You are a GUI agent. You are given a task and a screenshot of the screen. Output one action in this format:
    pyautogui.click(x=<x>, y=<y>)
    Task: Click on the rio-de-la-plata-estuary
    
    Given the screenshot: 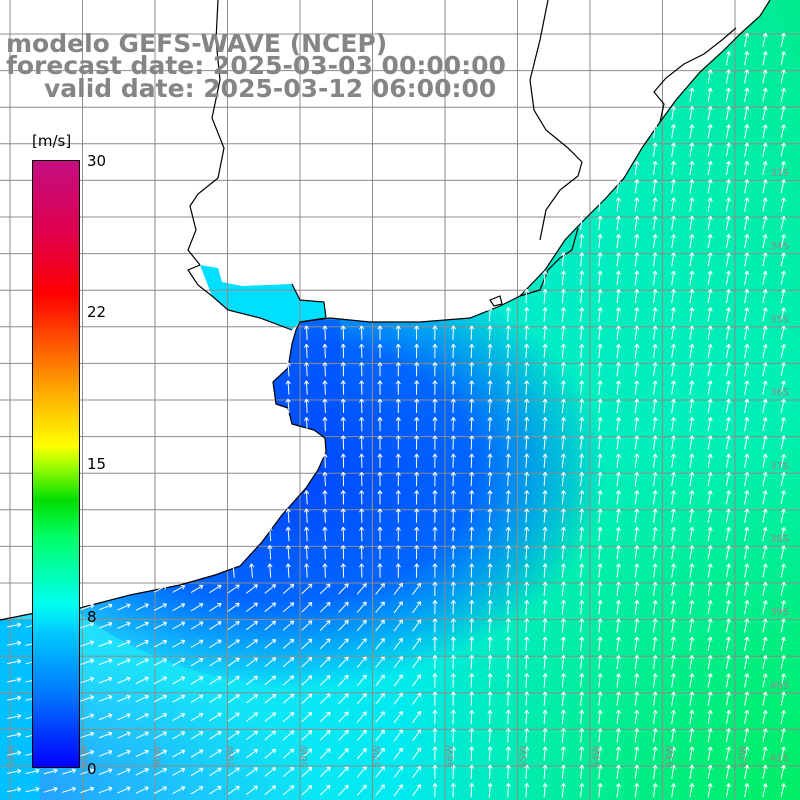 What is the action you would take?
    pyautogui.click(x=263, y=297)
    